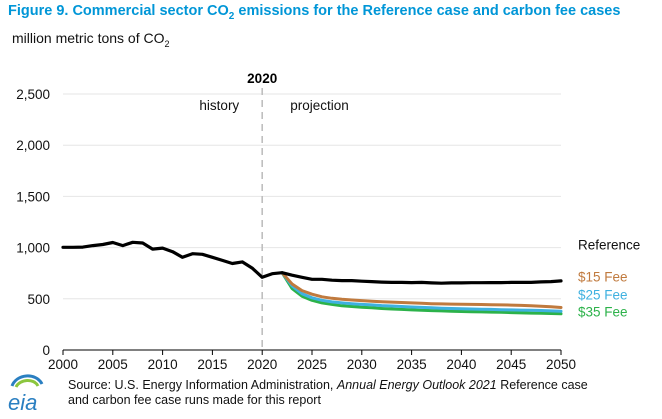  I want to click on history-label: history, so click(219, 105).